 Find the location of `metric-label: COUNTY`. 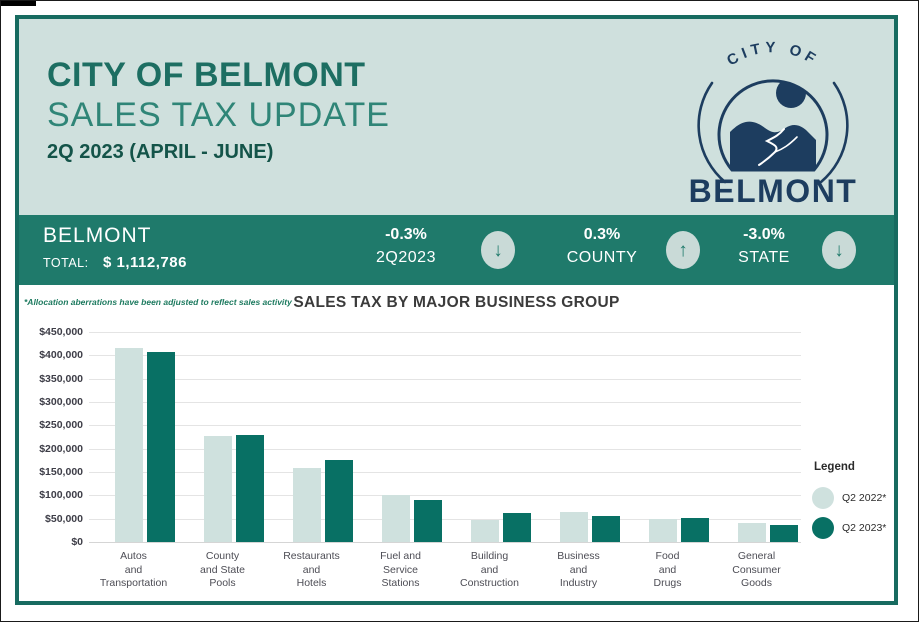

metric-label: COUNTY is located at coordinates (602, 257).